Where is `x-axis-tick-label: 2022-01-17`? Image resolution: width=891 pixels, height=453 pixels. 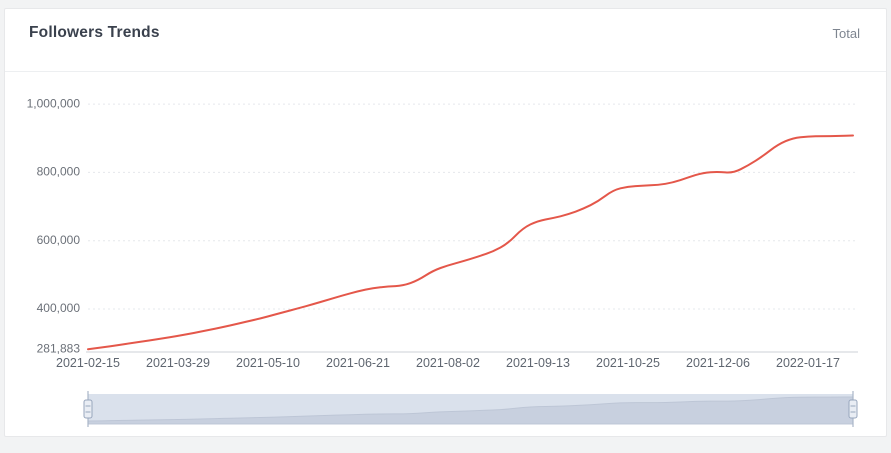 x-axis-tick-label: 2022-01-17 is located at coordinates (808, 363).